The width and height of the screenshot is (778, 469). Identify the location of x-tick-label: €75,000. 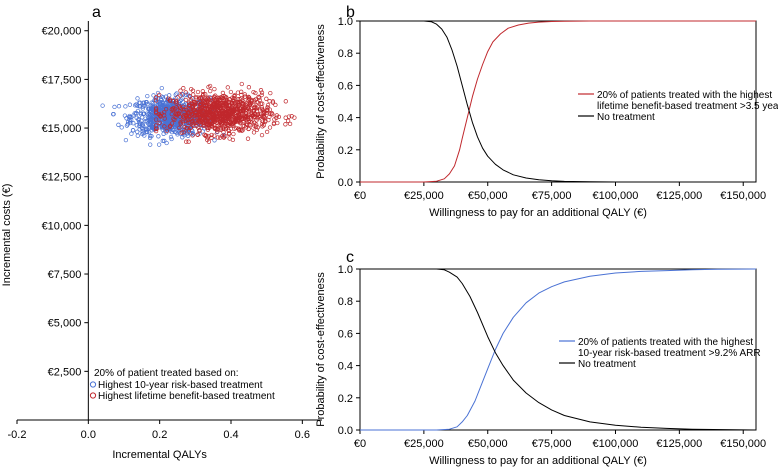
(552, 196).